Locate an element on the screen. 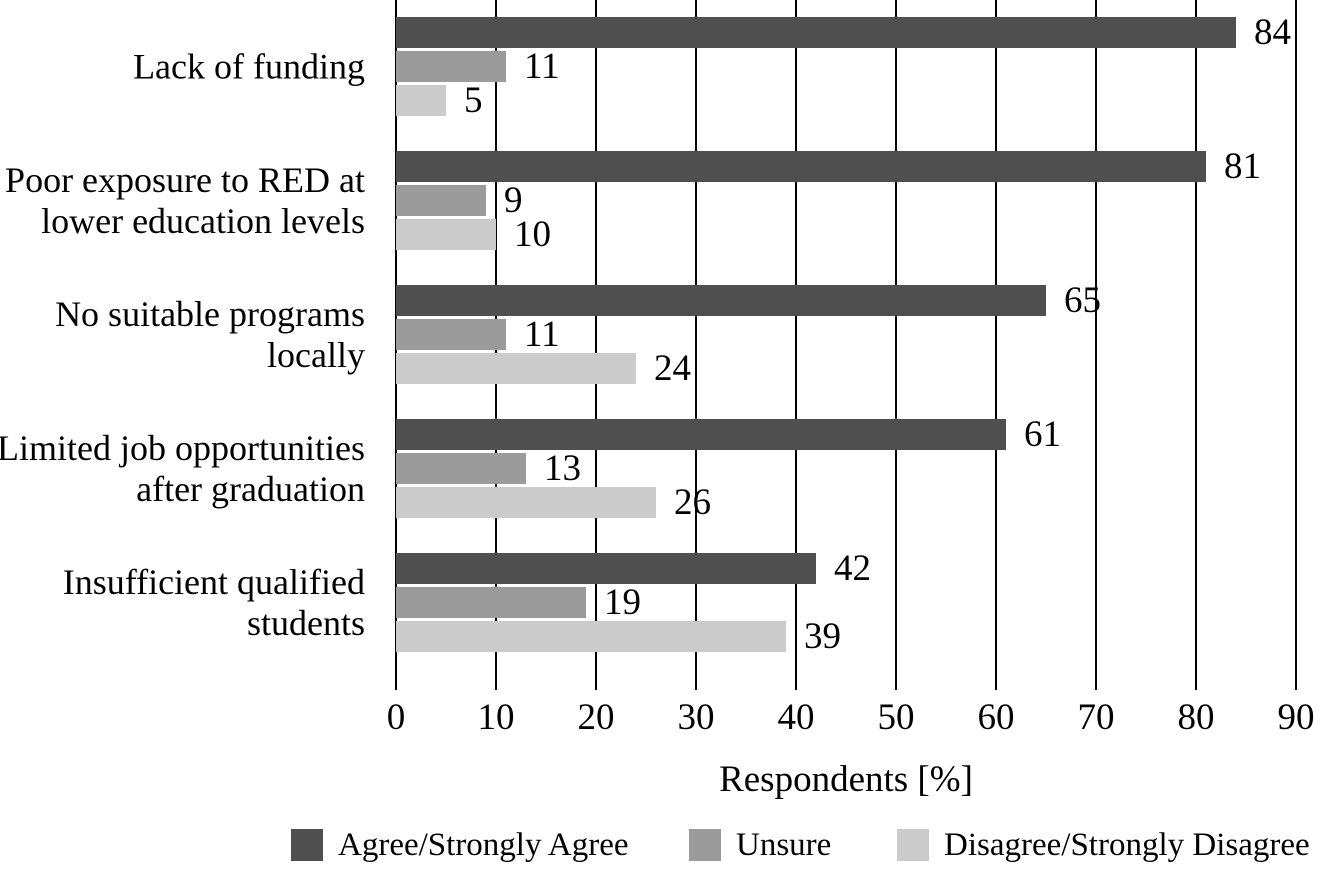  x-tick-label: 90 is located at coordinates (1296, 717).